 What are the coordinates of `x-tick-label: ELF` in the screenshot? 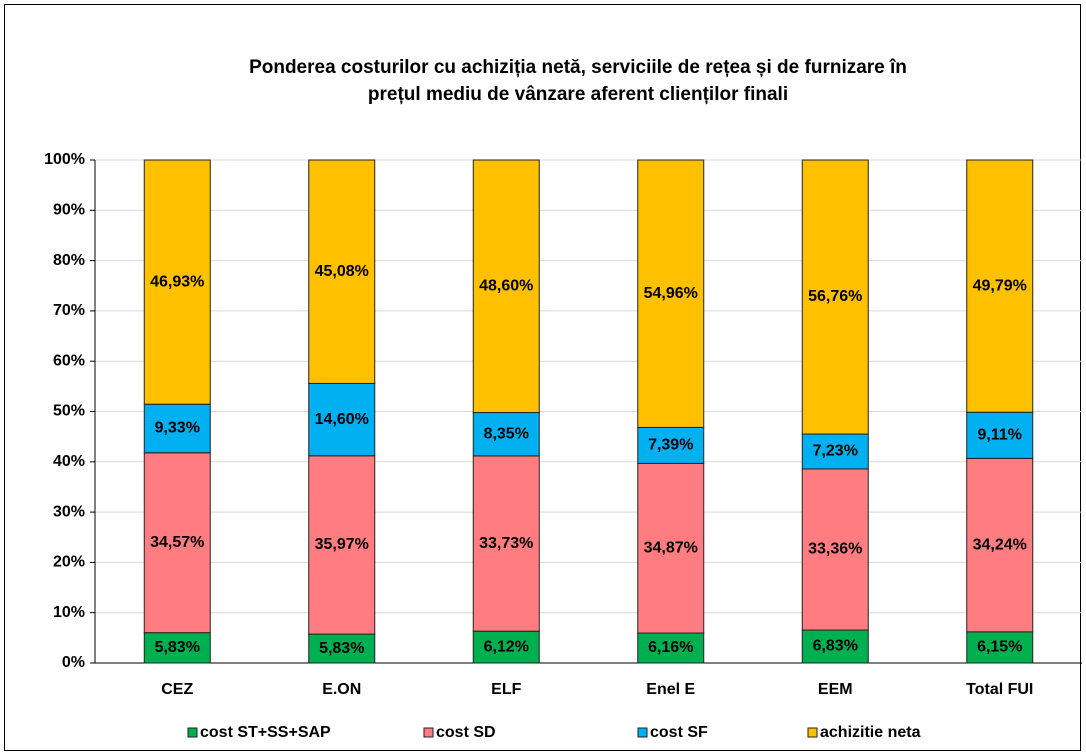 It's located at (506, 689).